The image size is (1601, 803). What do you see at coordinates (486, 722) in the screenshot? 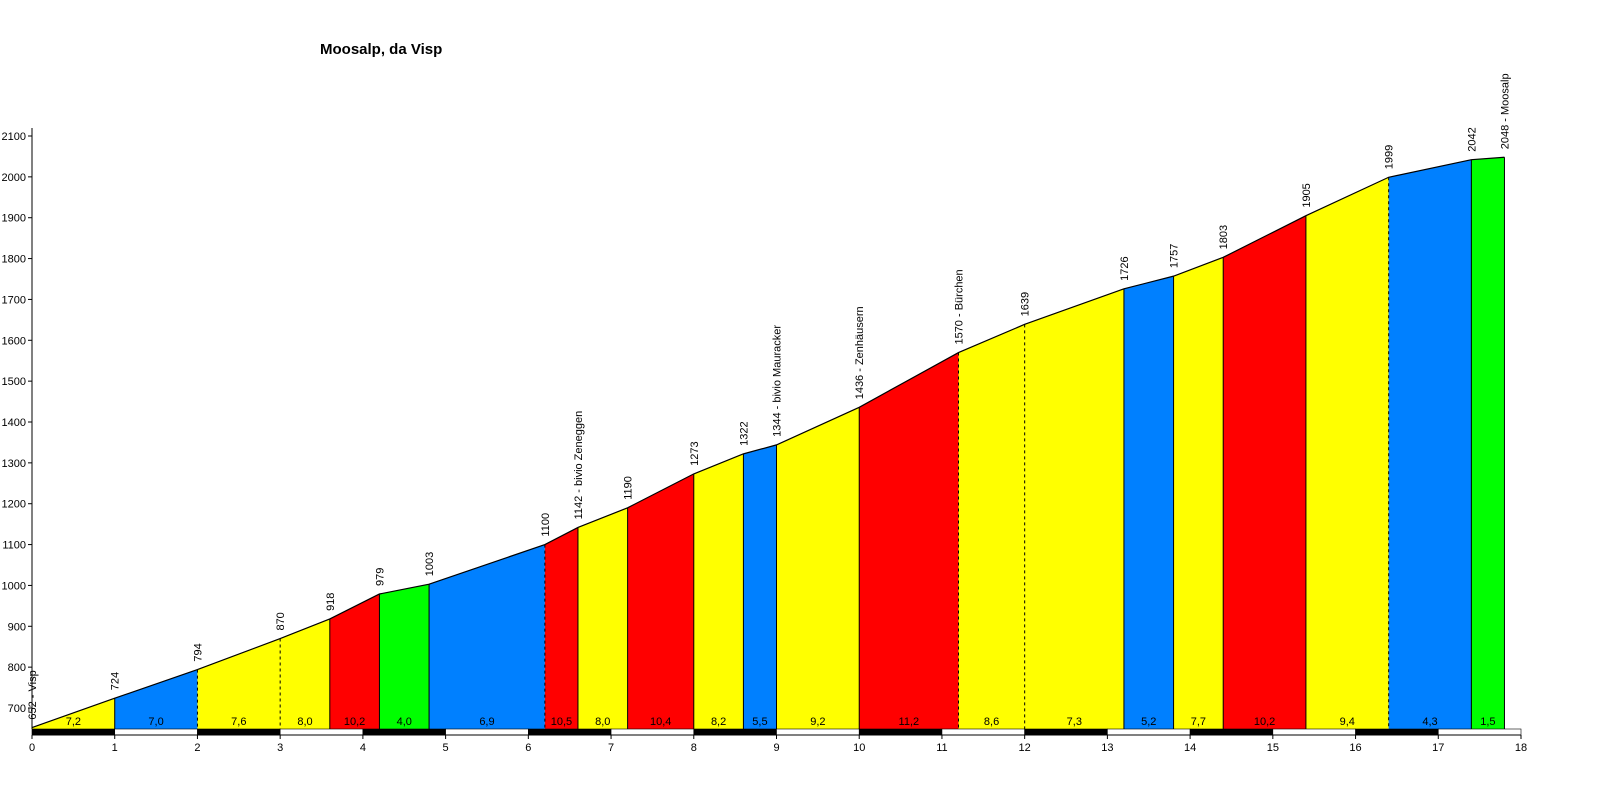
I see `grade-label: 6,9` at bounding box center [486, 722].